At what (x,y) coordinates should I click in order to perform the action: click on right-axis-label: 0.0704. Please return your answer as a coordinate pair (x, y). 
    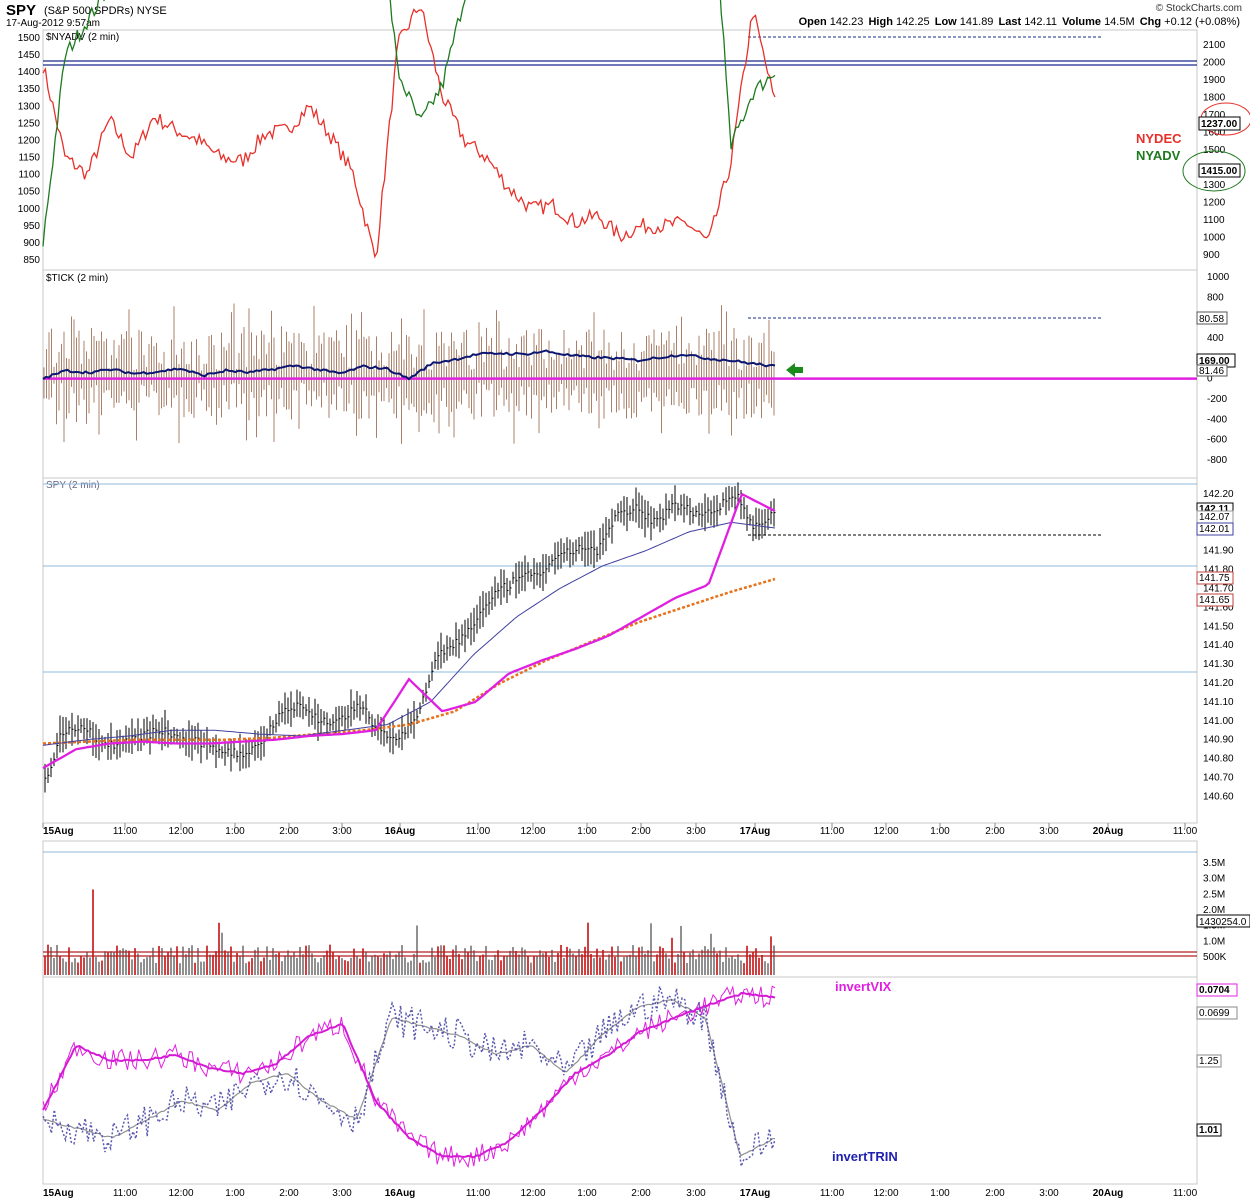
    Looking at the image, I should click on (1214, 990).